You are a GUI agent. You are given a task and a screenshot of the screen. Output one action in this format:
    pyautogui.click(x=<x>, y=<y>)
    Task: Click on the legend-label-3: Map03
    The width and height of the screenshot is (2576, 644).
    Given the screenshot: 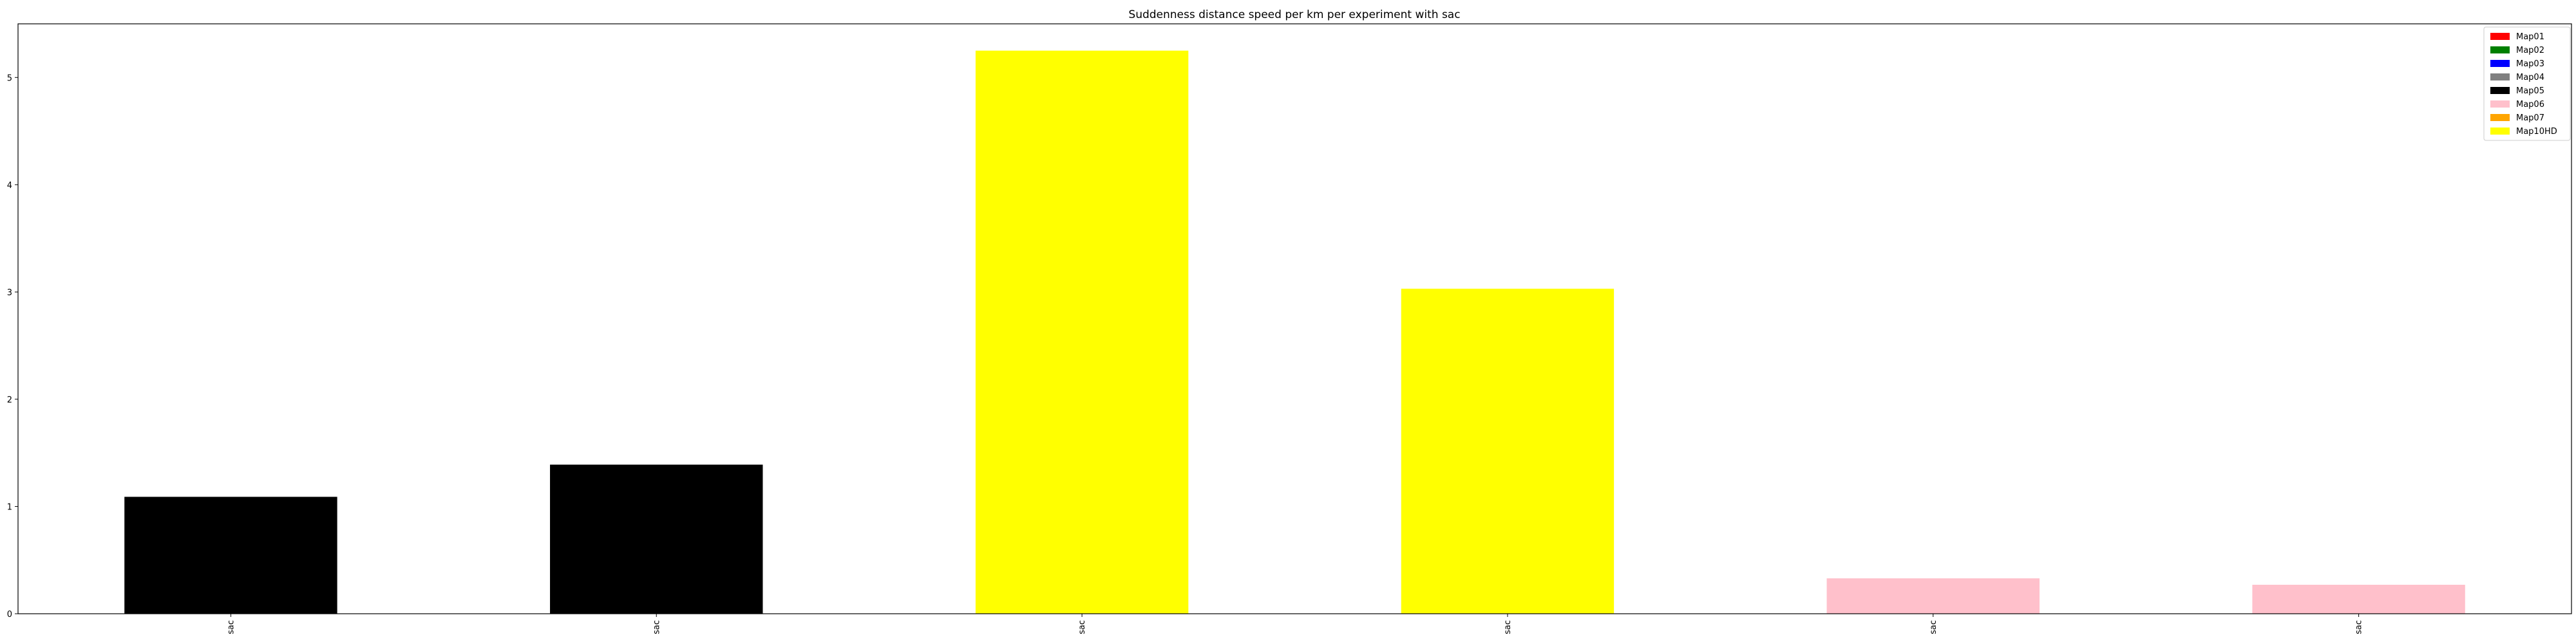 What is the action you would take?
    pyautogui.click(x=2530, y=64)
    